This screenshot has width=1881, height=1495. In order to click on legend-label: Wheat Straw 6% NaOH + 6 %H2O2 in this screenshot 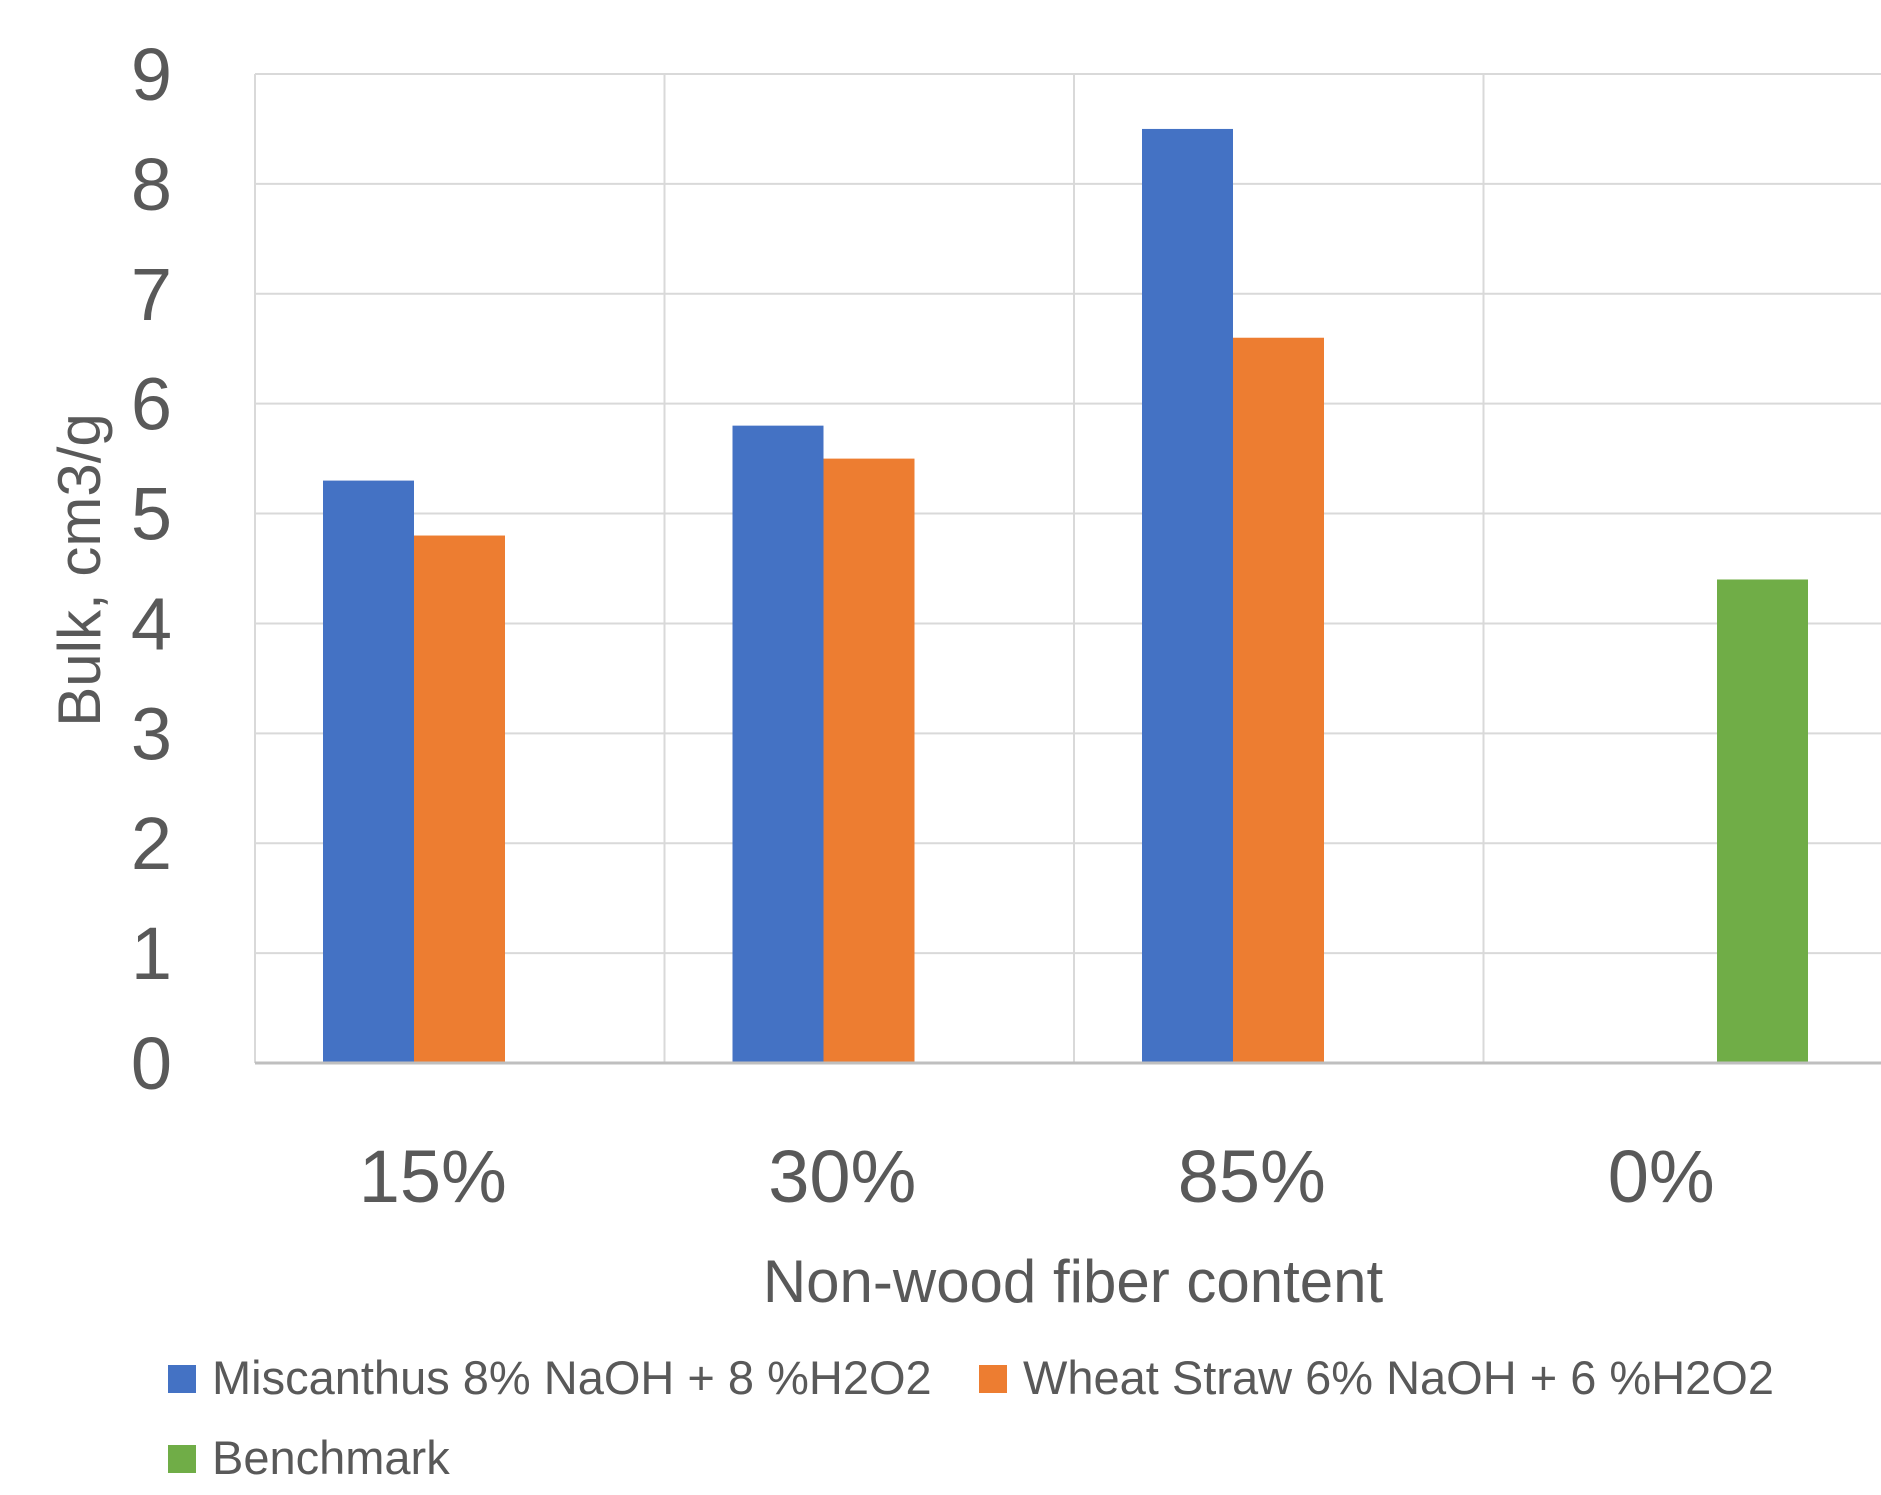, I will do `click(1398, 1377)`.